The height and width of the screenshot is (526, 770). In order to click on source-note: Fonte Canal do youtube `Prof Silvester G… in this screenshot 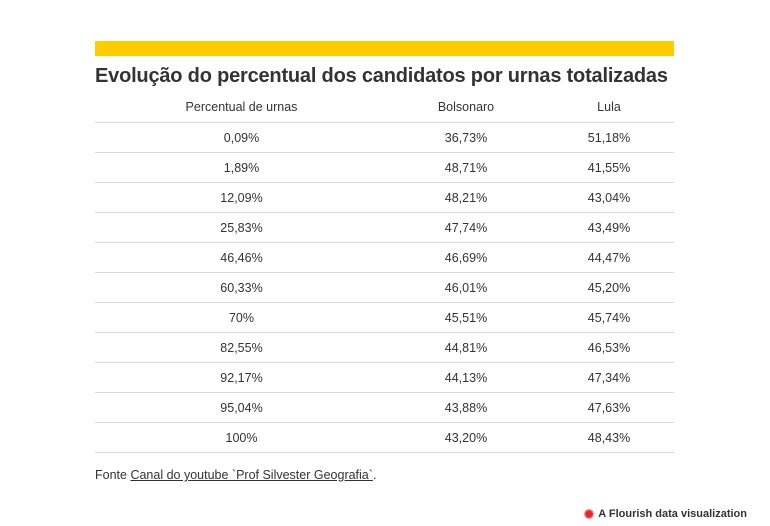, I will do `click(235, 475)`.